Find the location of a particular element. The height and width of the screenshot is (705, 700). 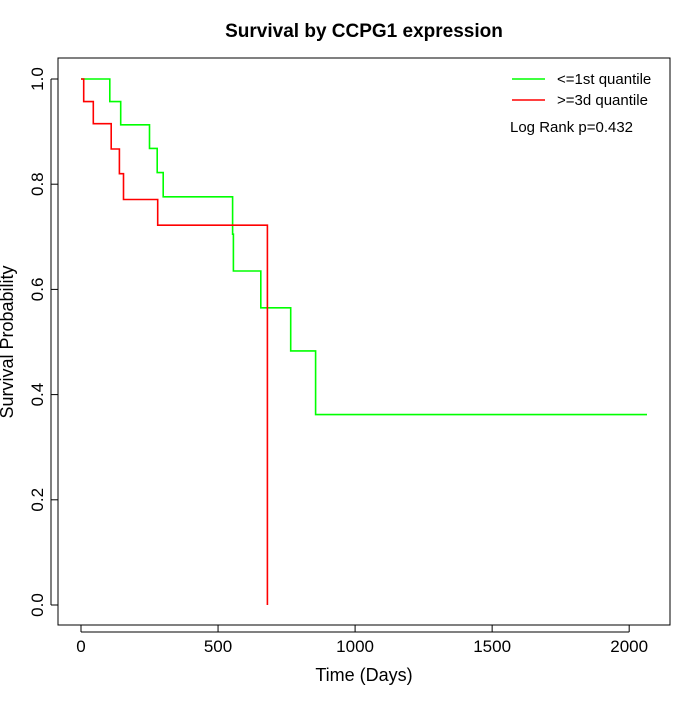

chart-title: Survival by CCPG1 expression is located at coordinates (364, 31).